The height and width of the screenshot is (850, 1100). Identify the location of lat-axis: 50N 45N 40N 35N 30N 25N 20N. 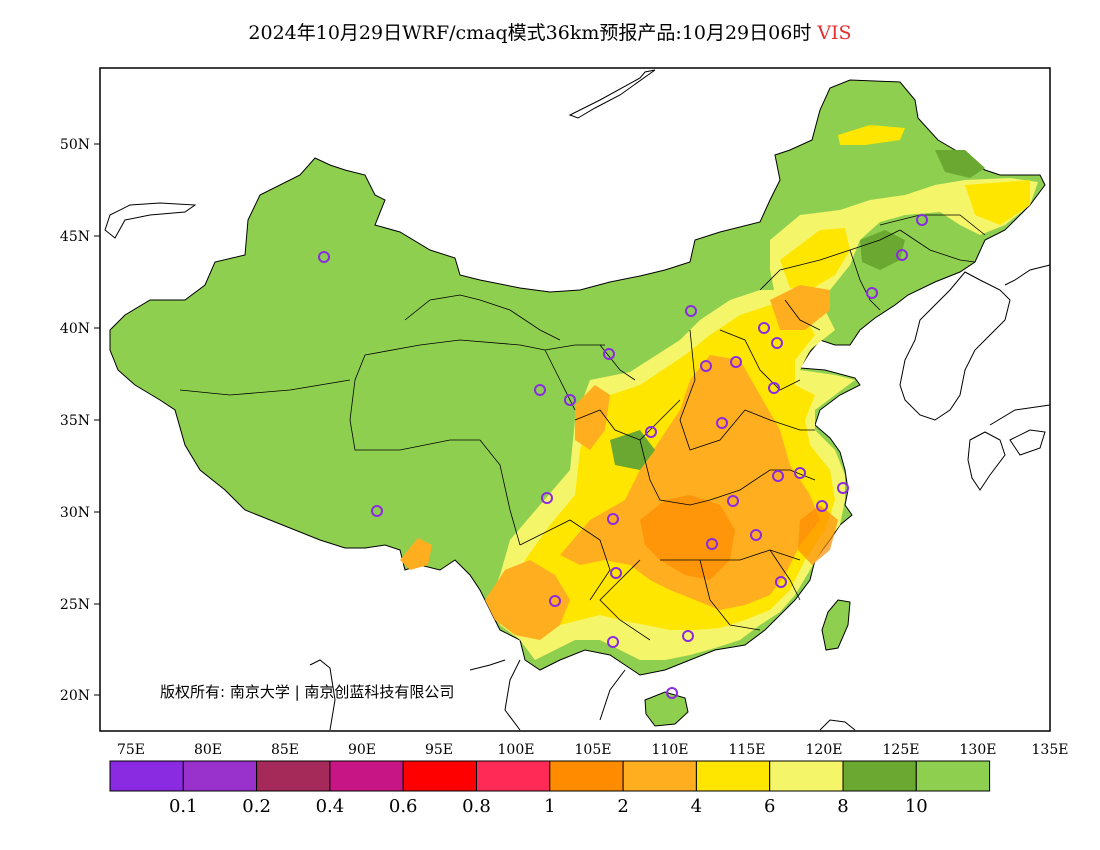
(80, 420).